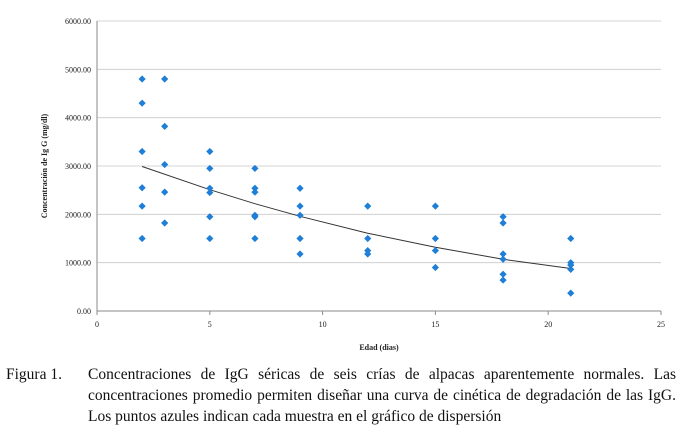 This screenshot has height=446, width=682. Describe the element at coordinates (661, 324) in the screenshot. I see `x-tick-label: 25` at that location.